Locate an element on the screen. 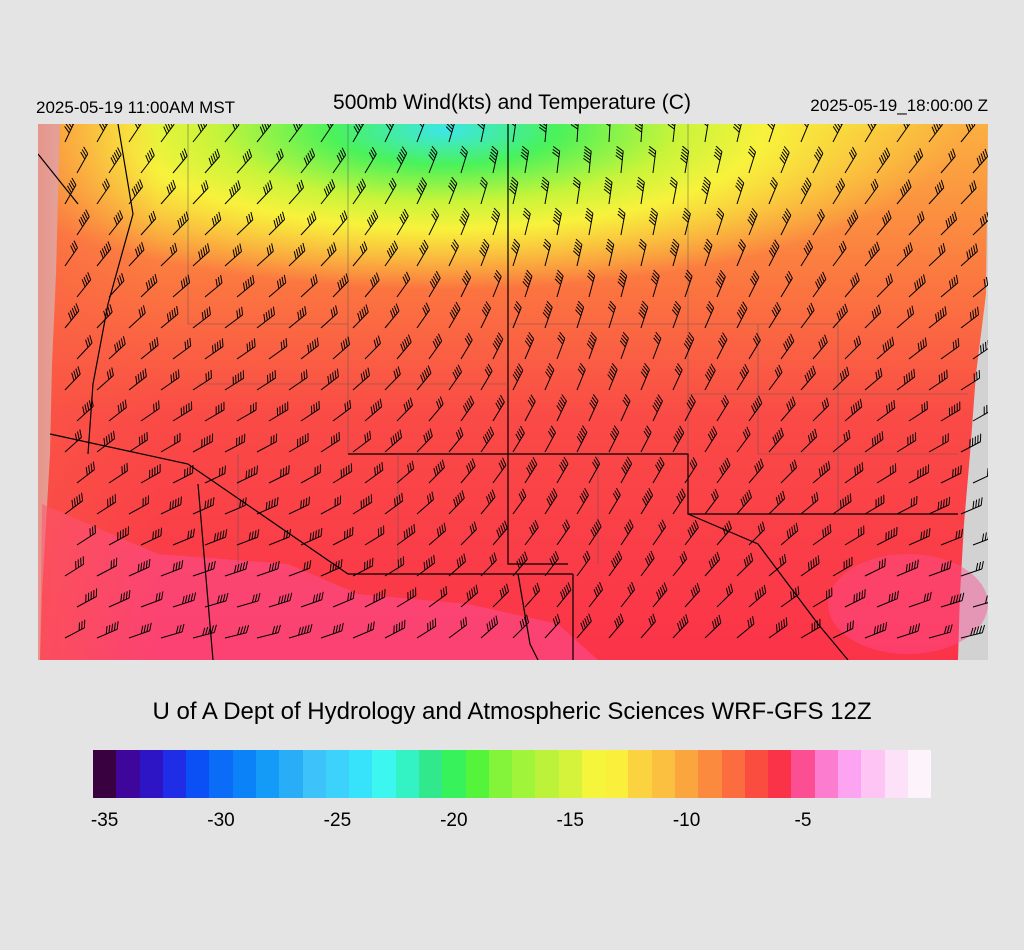  colorbar-tick-label: -10 is located at coordinates (686, 820).